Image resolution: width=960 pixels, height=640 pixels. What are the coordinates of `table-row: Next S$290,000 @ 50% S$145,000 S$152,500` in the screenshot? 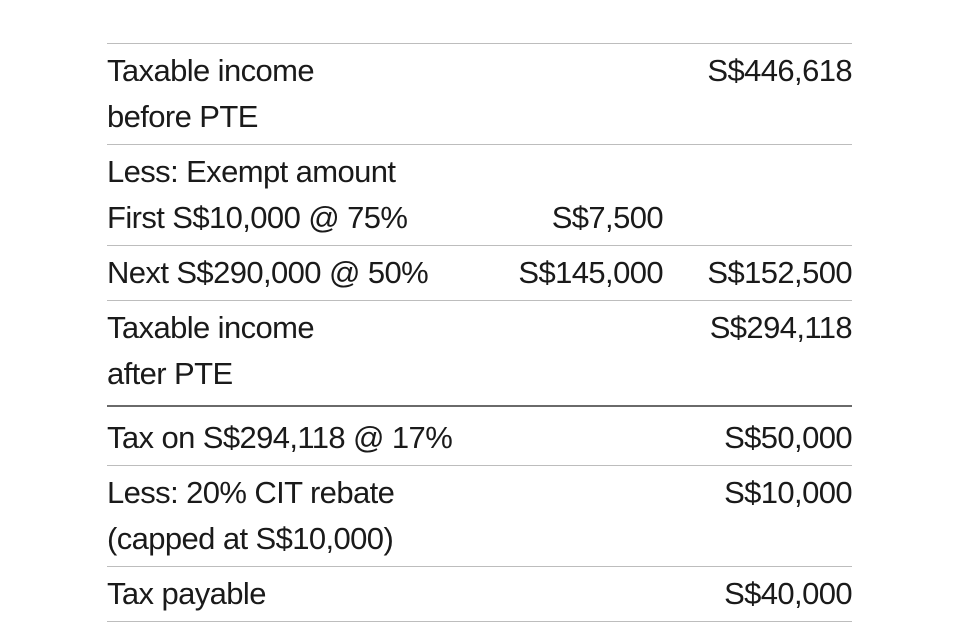 It's located at (480, 273).